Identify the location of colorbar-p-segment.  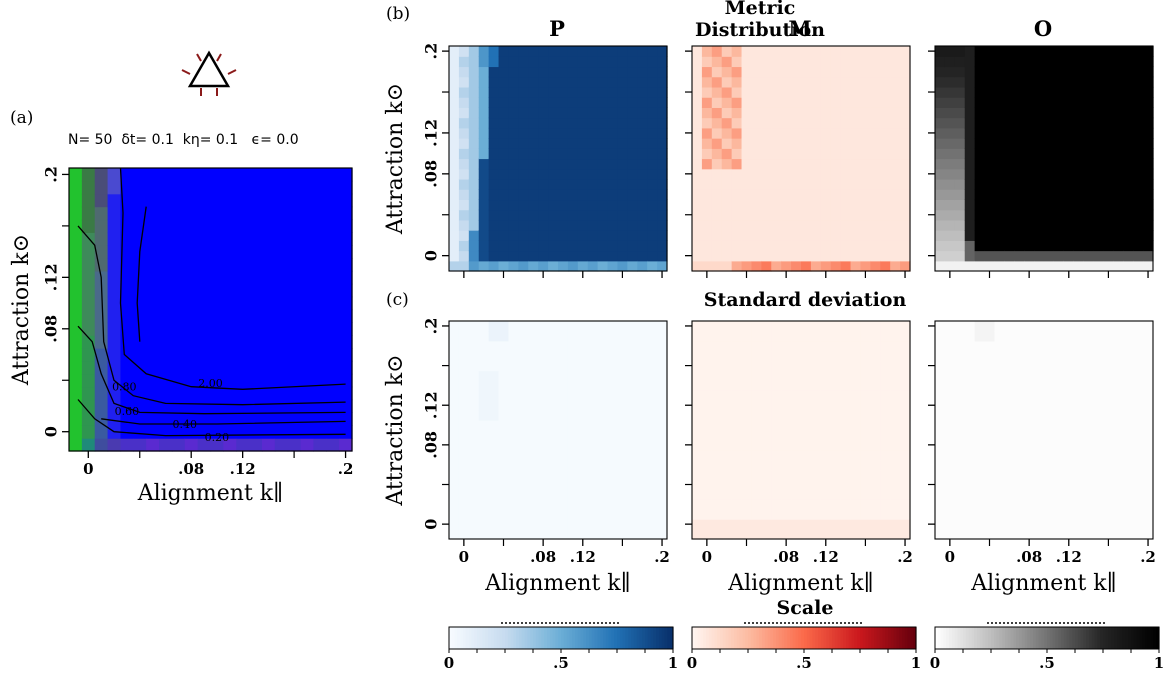
(633, 638).